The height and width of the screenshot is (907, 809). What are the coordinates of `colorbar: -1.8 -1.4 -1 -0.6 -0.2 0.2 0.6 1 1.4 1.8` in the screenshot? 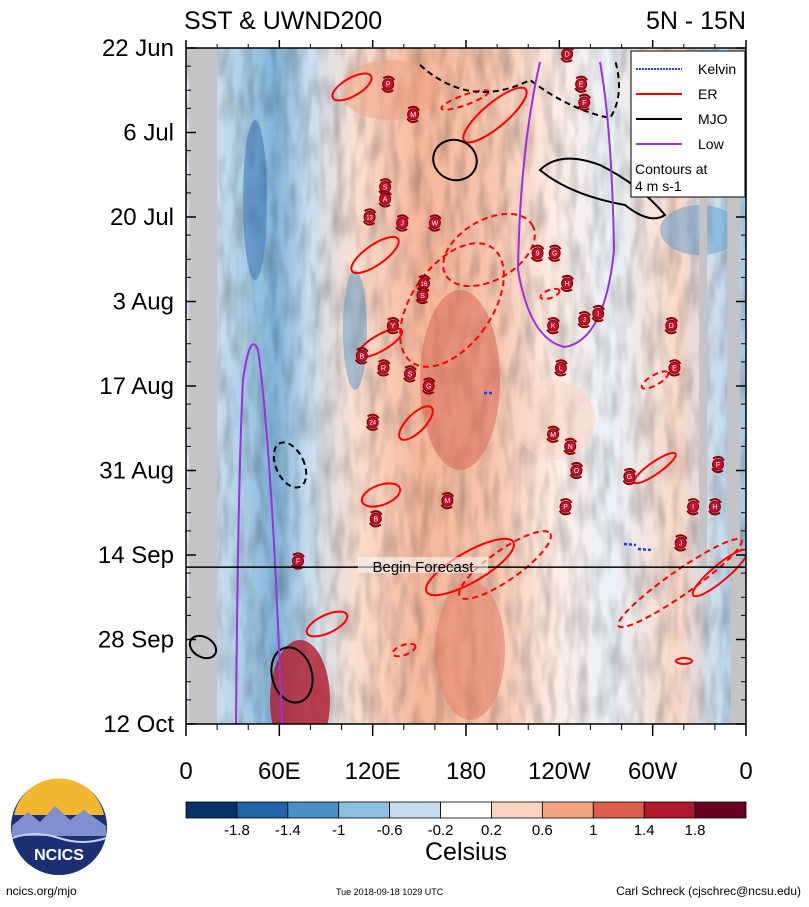 It's located at (466, 820).